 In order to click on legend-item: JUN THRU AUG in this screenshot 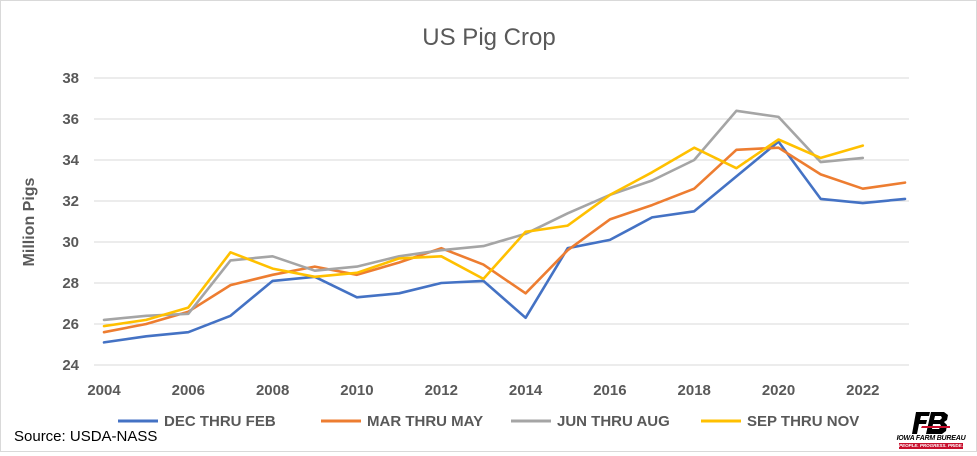, I will do `click(590, 421)`.